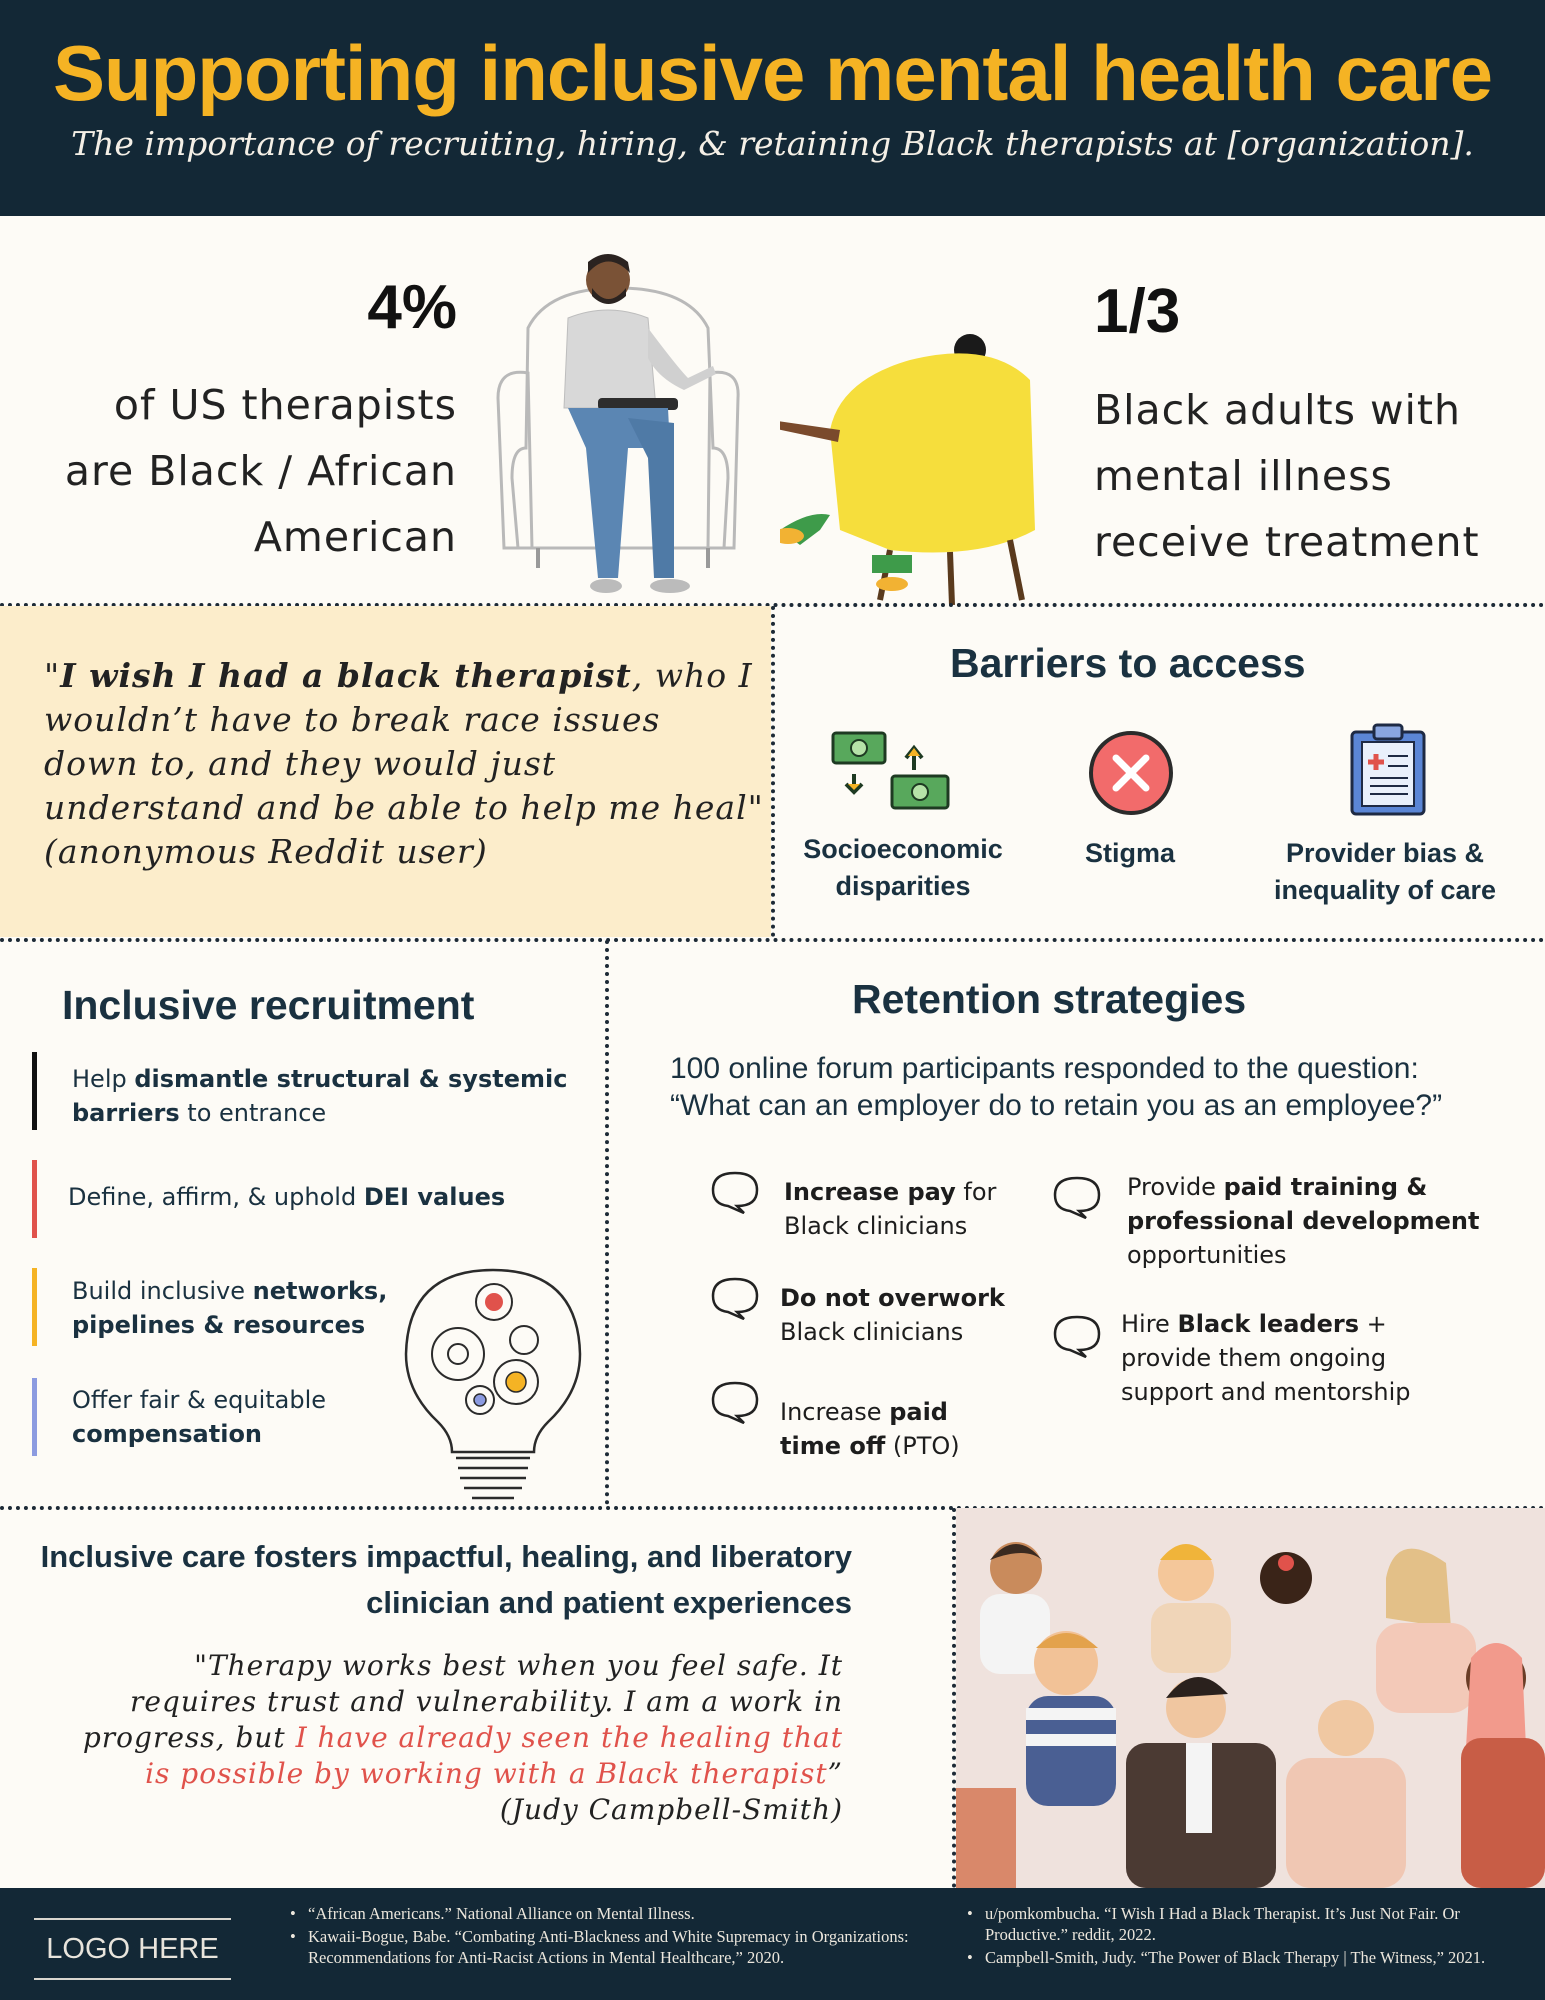 This screenshot has height=2000, width=1545. Describe the element at coordinates (434, 1197) in the screenshot. I see `item-bold: DEI values` at that location.